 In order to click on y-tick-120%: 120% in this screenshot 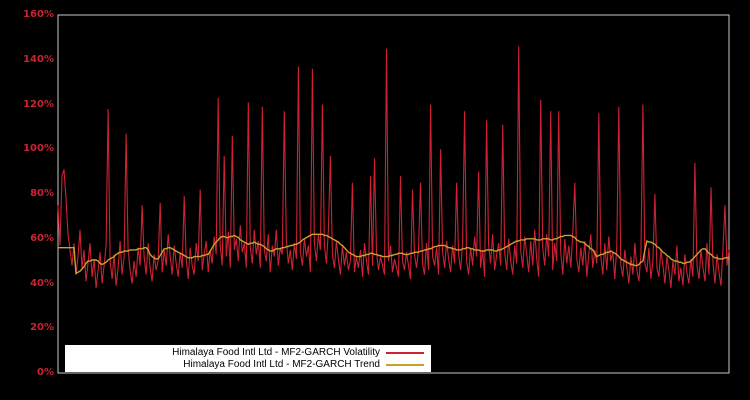, I will do `click(38, 104)`.